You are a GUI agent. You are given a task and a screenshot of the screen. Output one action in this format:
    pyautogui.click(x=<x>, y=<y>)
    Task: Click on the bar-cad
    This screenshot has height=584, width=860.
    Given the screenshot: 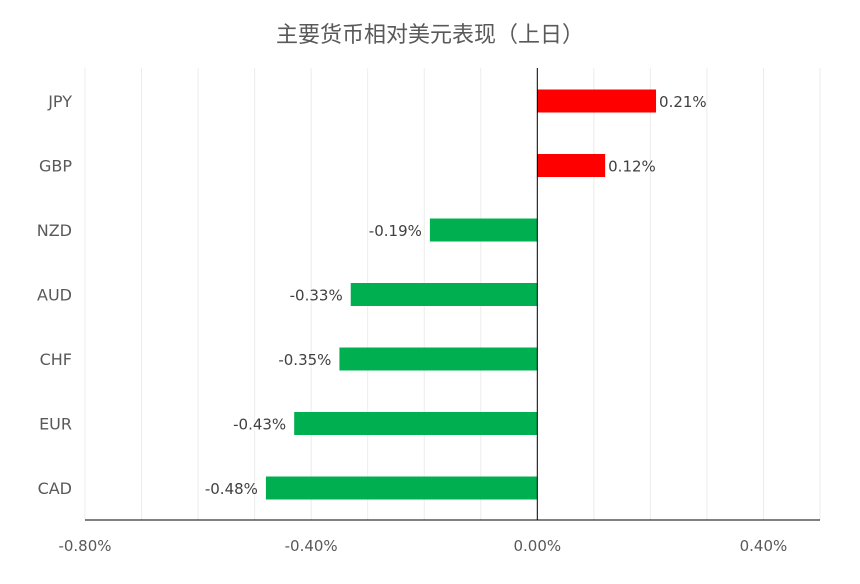 What is the action you would take?
    pyautogui.click(x=401, y=488)
    